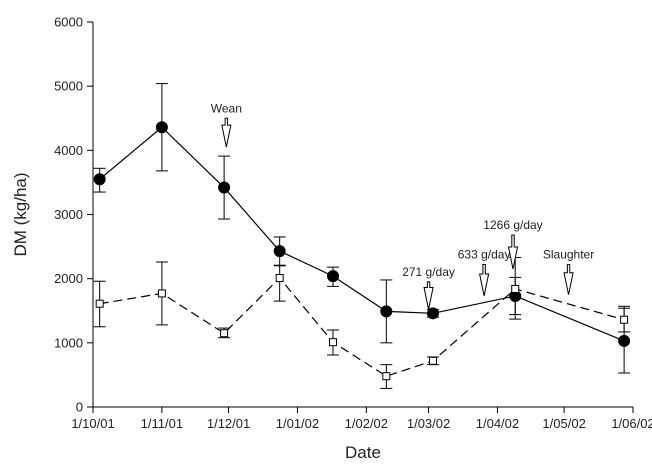 The width and height of the screenshot is (652, 465). I want to click on y-tick-label: 4000, so click(68, 150).